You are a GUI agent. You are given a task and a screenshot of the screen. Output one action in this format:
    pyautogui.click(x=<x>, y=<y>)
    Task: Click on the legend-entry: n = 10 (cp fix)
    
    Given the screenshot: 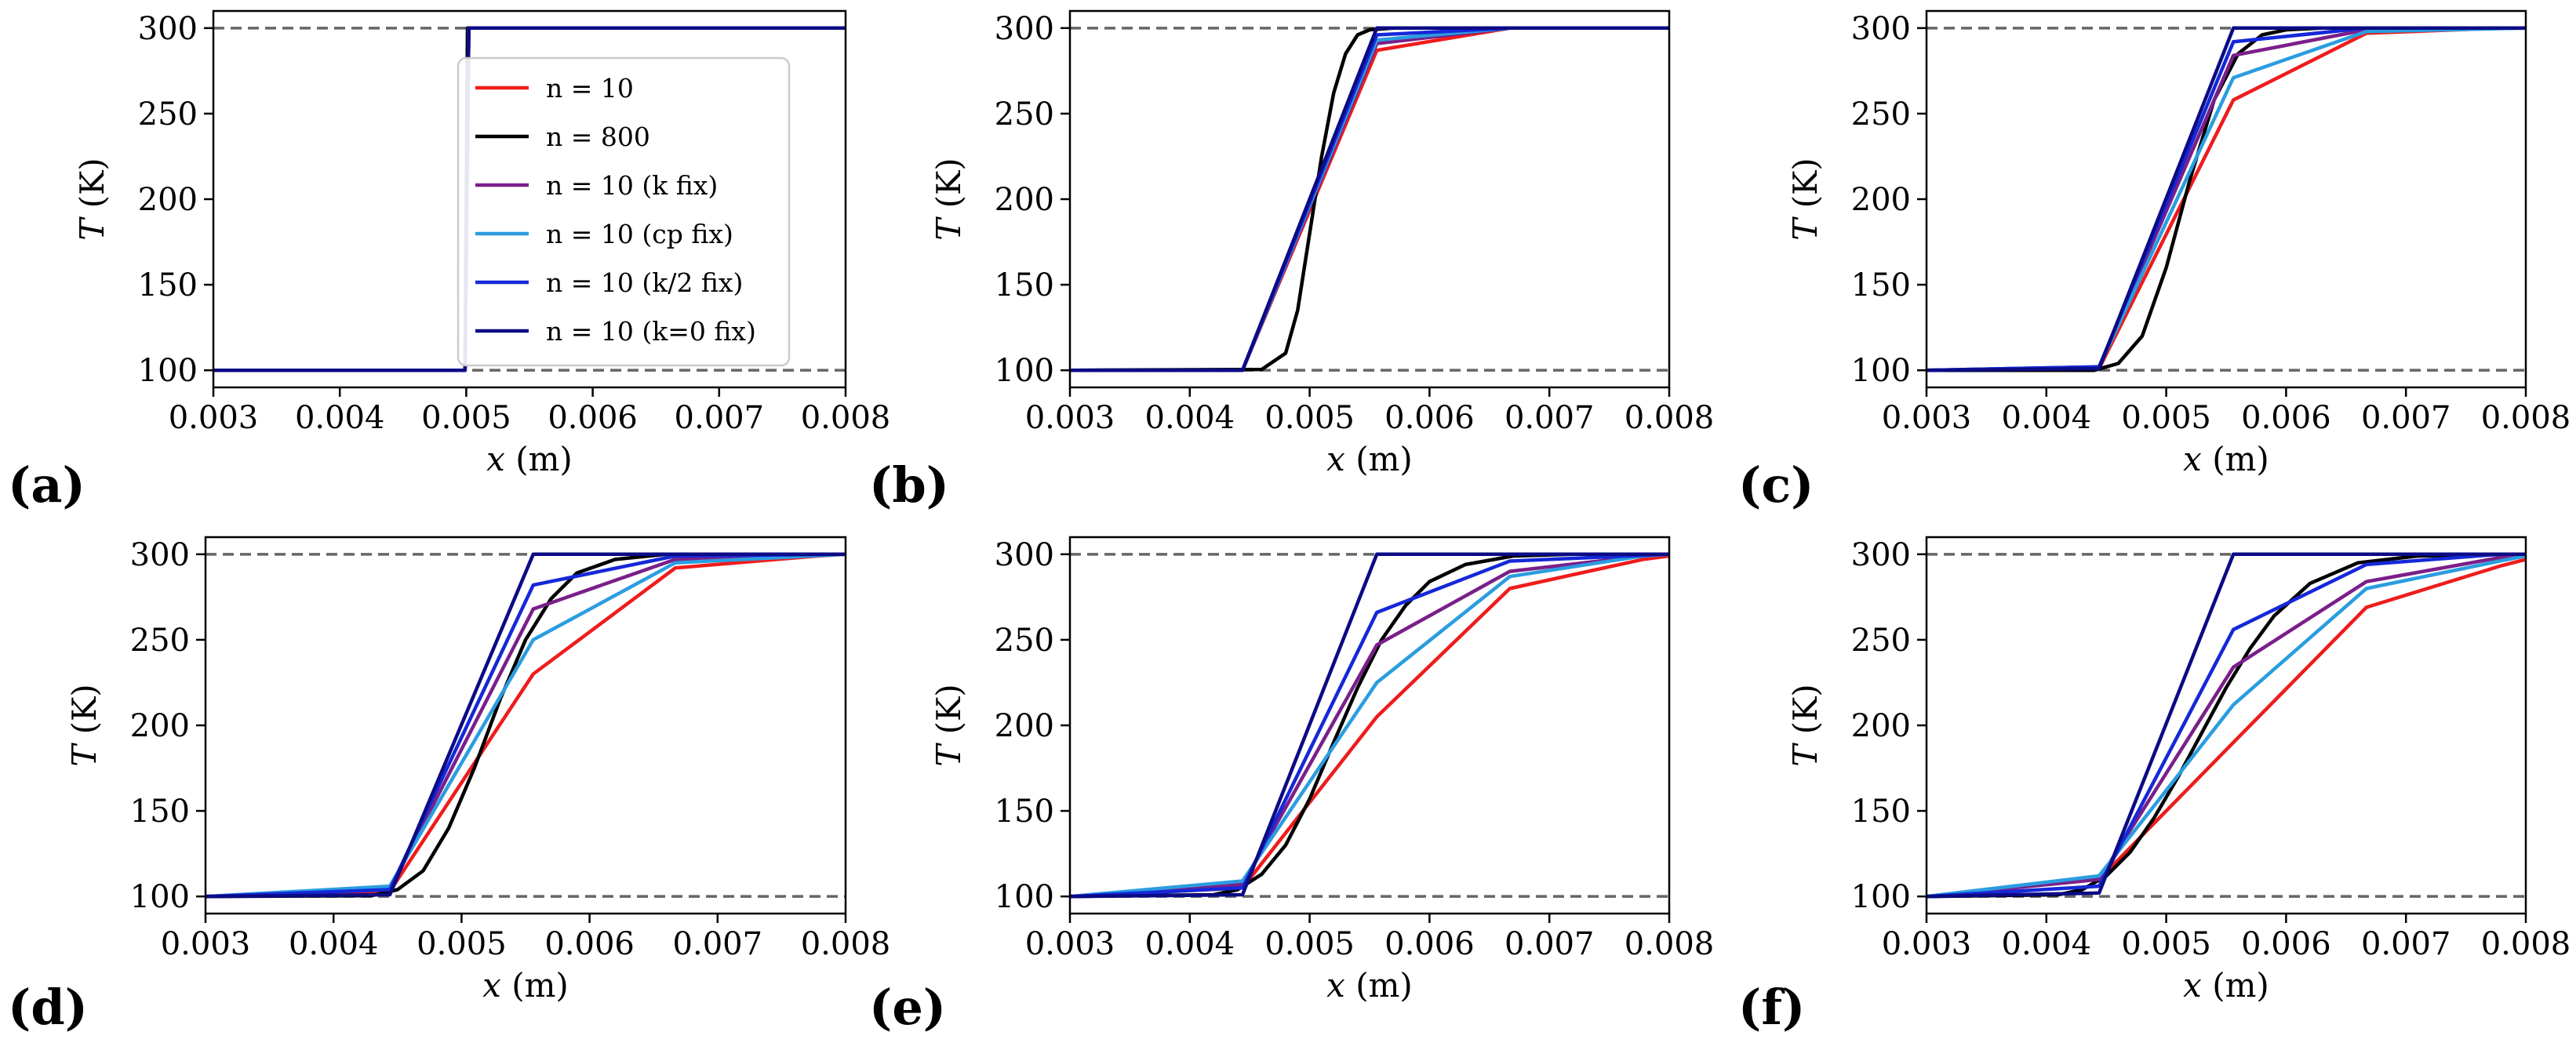 What is the action you would take?
    pyautogui.click(x=604, y=234)
    